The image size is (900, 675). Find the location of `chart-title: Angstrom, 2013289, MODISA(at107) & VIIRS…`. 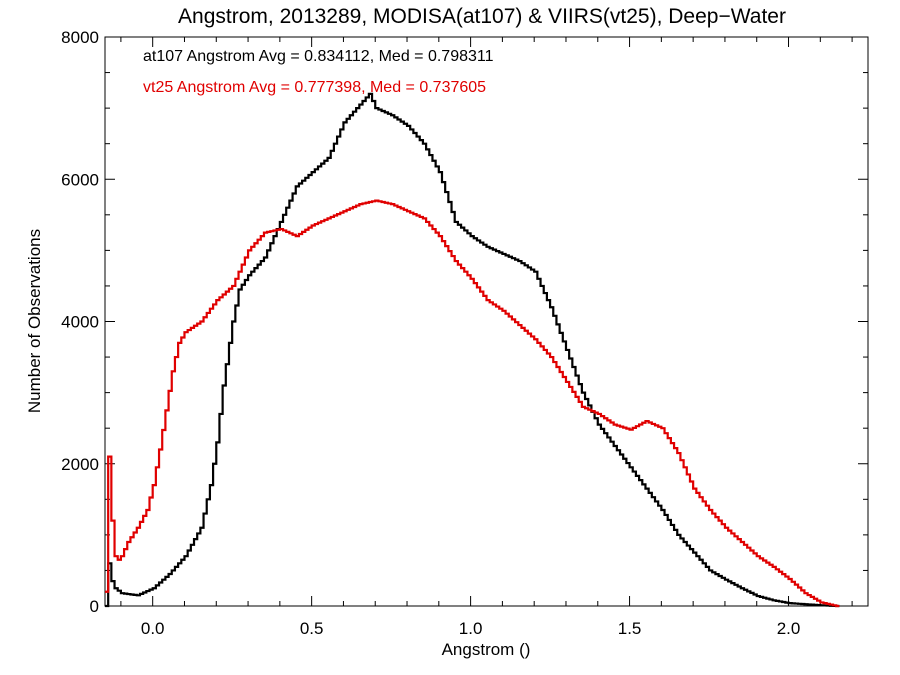

chart-title: Angstrom, 2013289, MODISA(at107) & VIIRS… is located at coordinates (482, 16).